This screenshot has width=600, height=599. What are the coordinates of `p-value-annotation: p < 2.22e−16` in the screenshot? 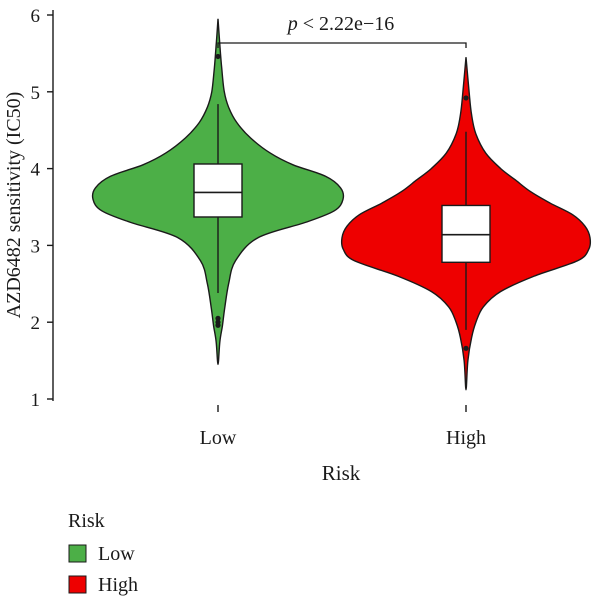 It's located at (340, 24).